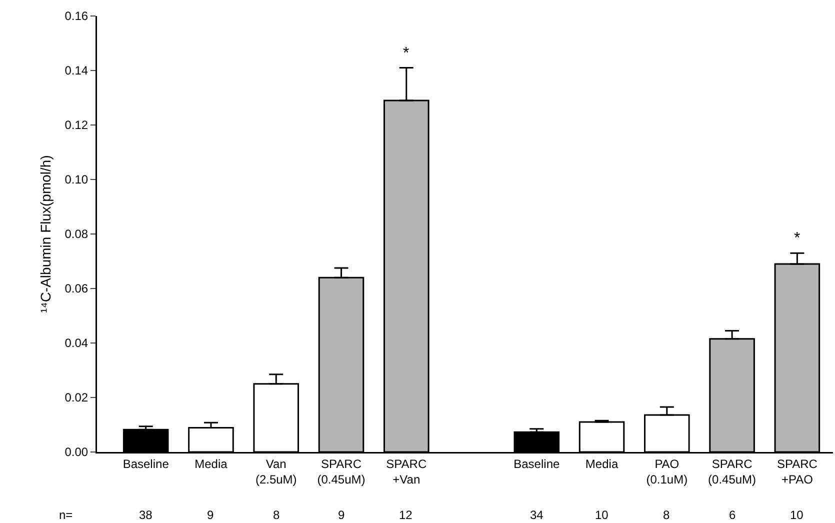 The height and width of the screenshot is (523, 835). I want to click on y-tick-label: 0.16, so click(76, 16).